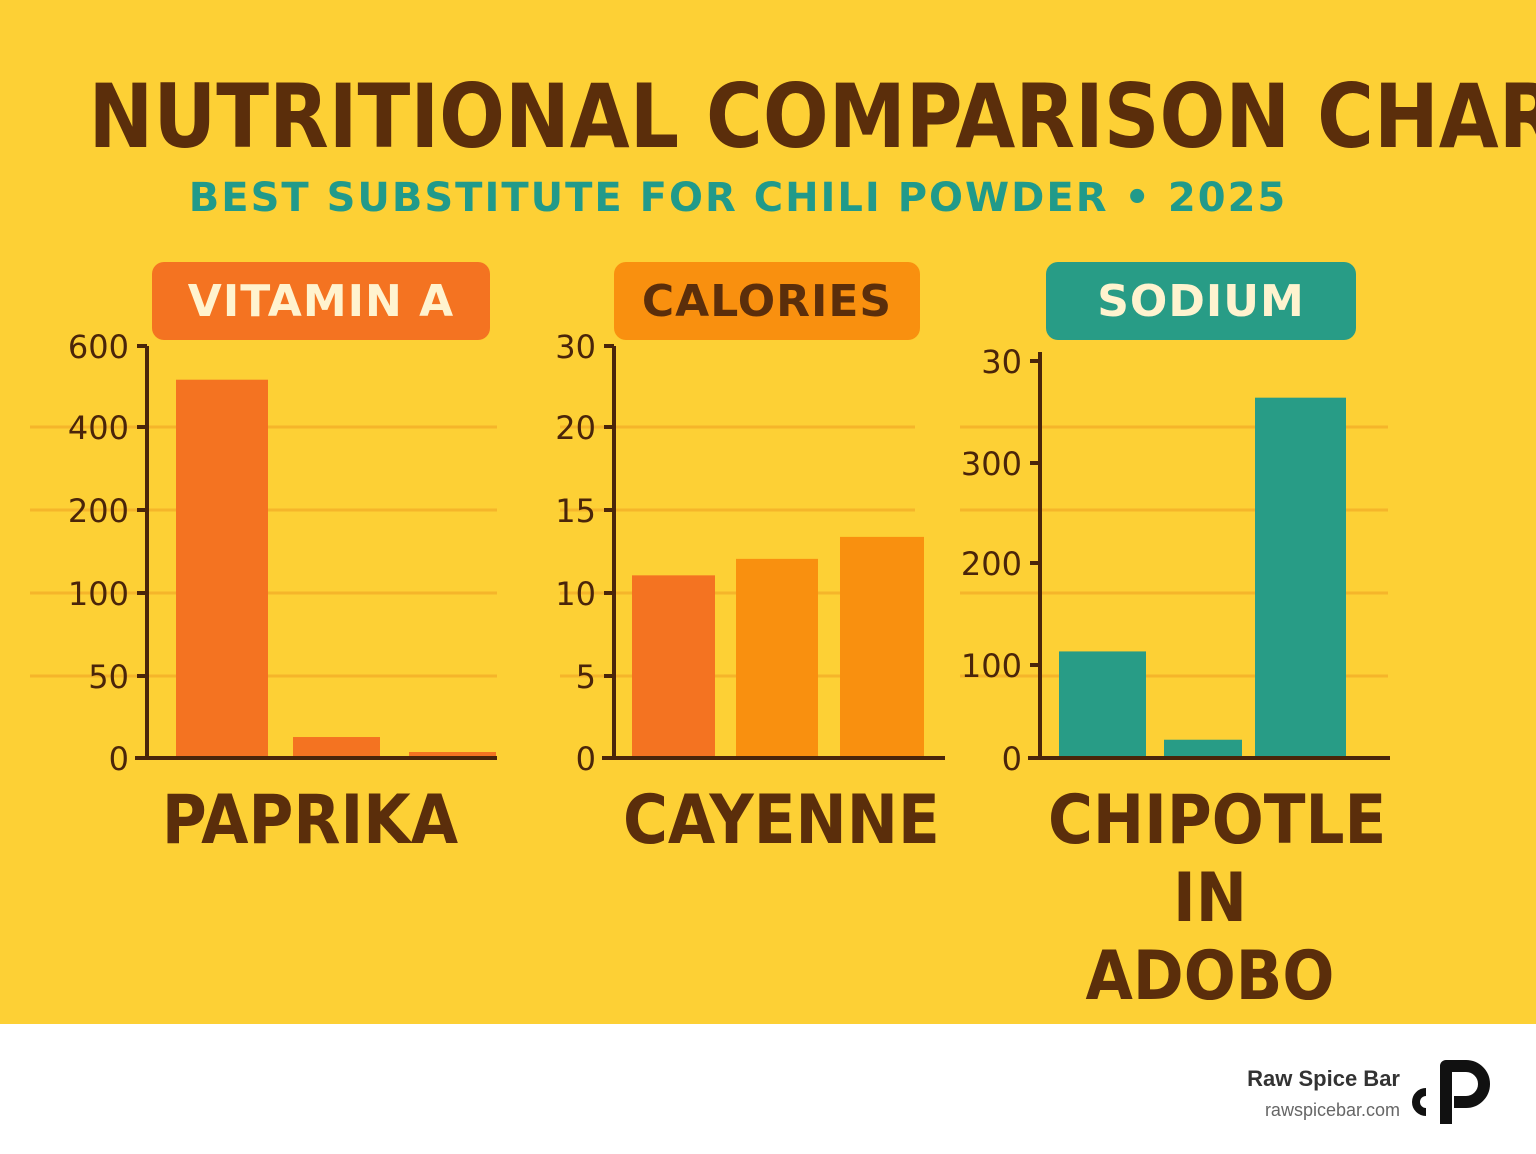 Image resolution: width=1536 pixels, height=1154 pixels. I want to click on tick-label: 300, so click(991, 464).